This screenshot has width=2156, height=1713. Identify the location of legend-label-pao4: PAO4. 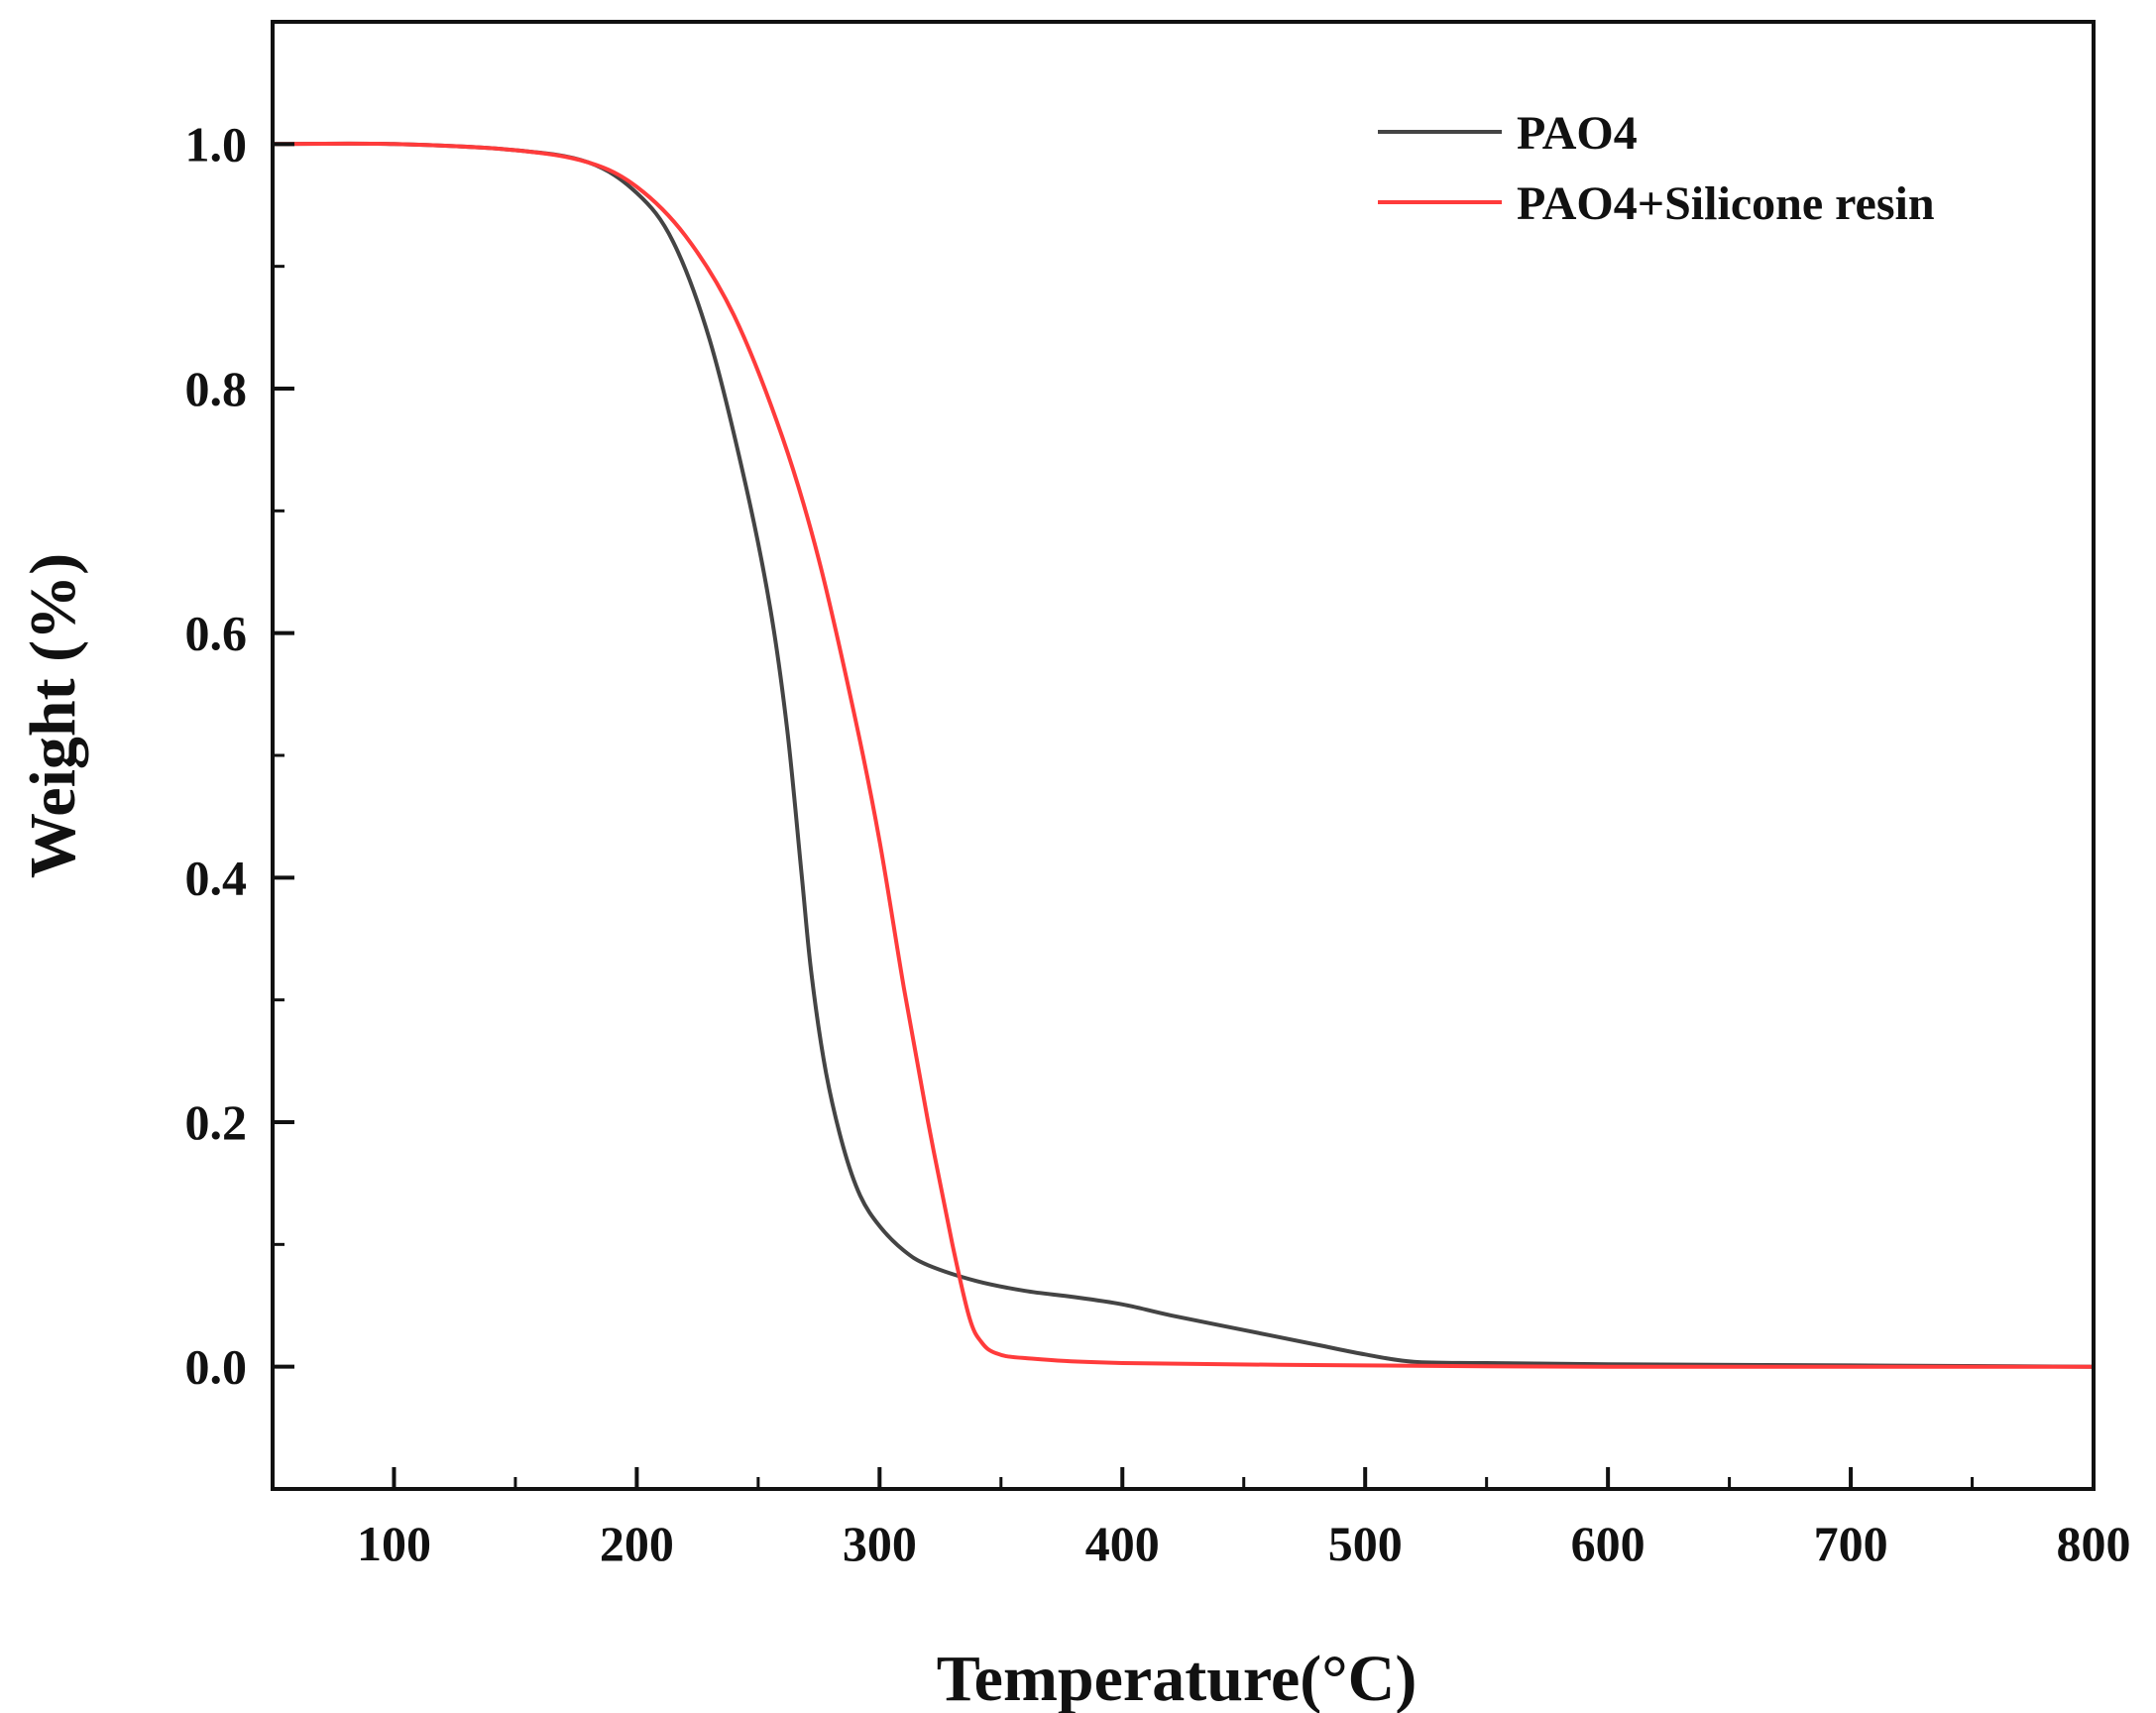
(1577, 133).